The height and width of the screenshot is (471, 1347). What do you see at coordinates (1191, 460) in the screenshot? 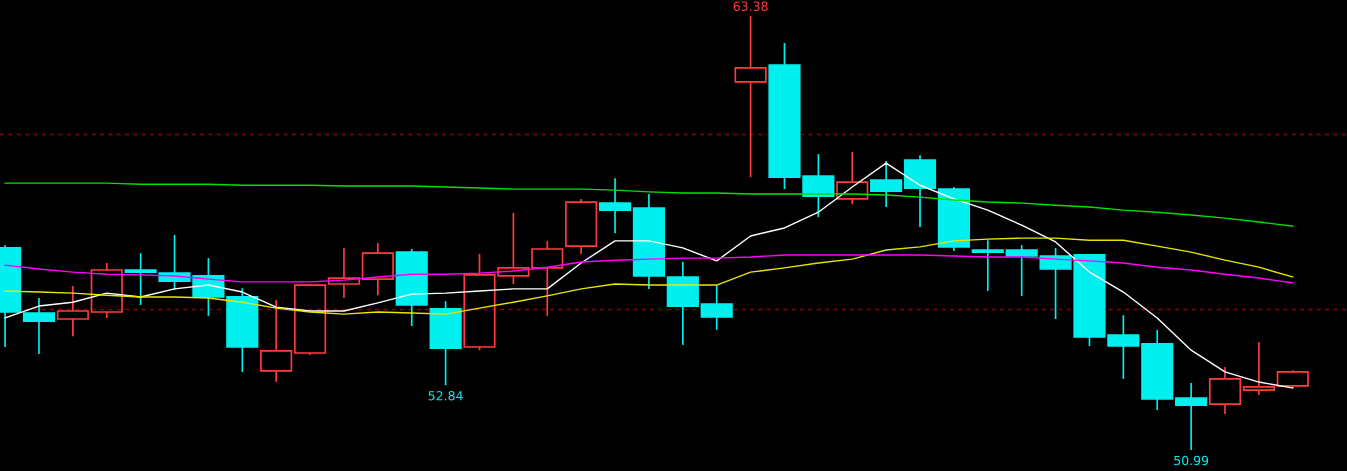
I see `annotation: 50.99` at bounding box center [1191, 460].